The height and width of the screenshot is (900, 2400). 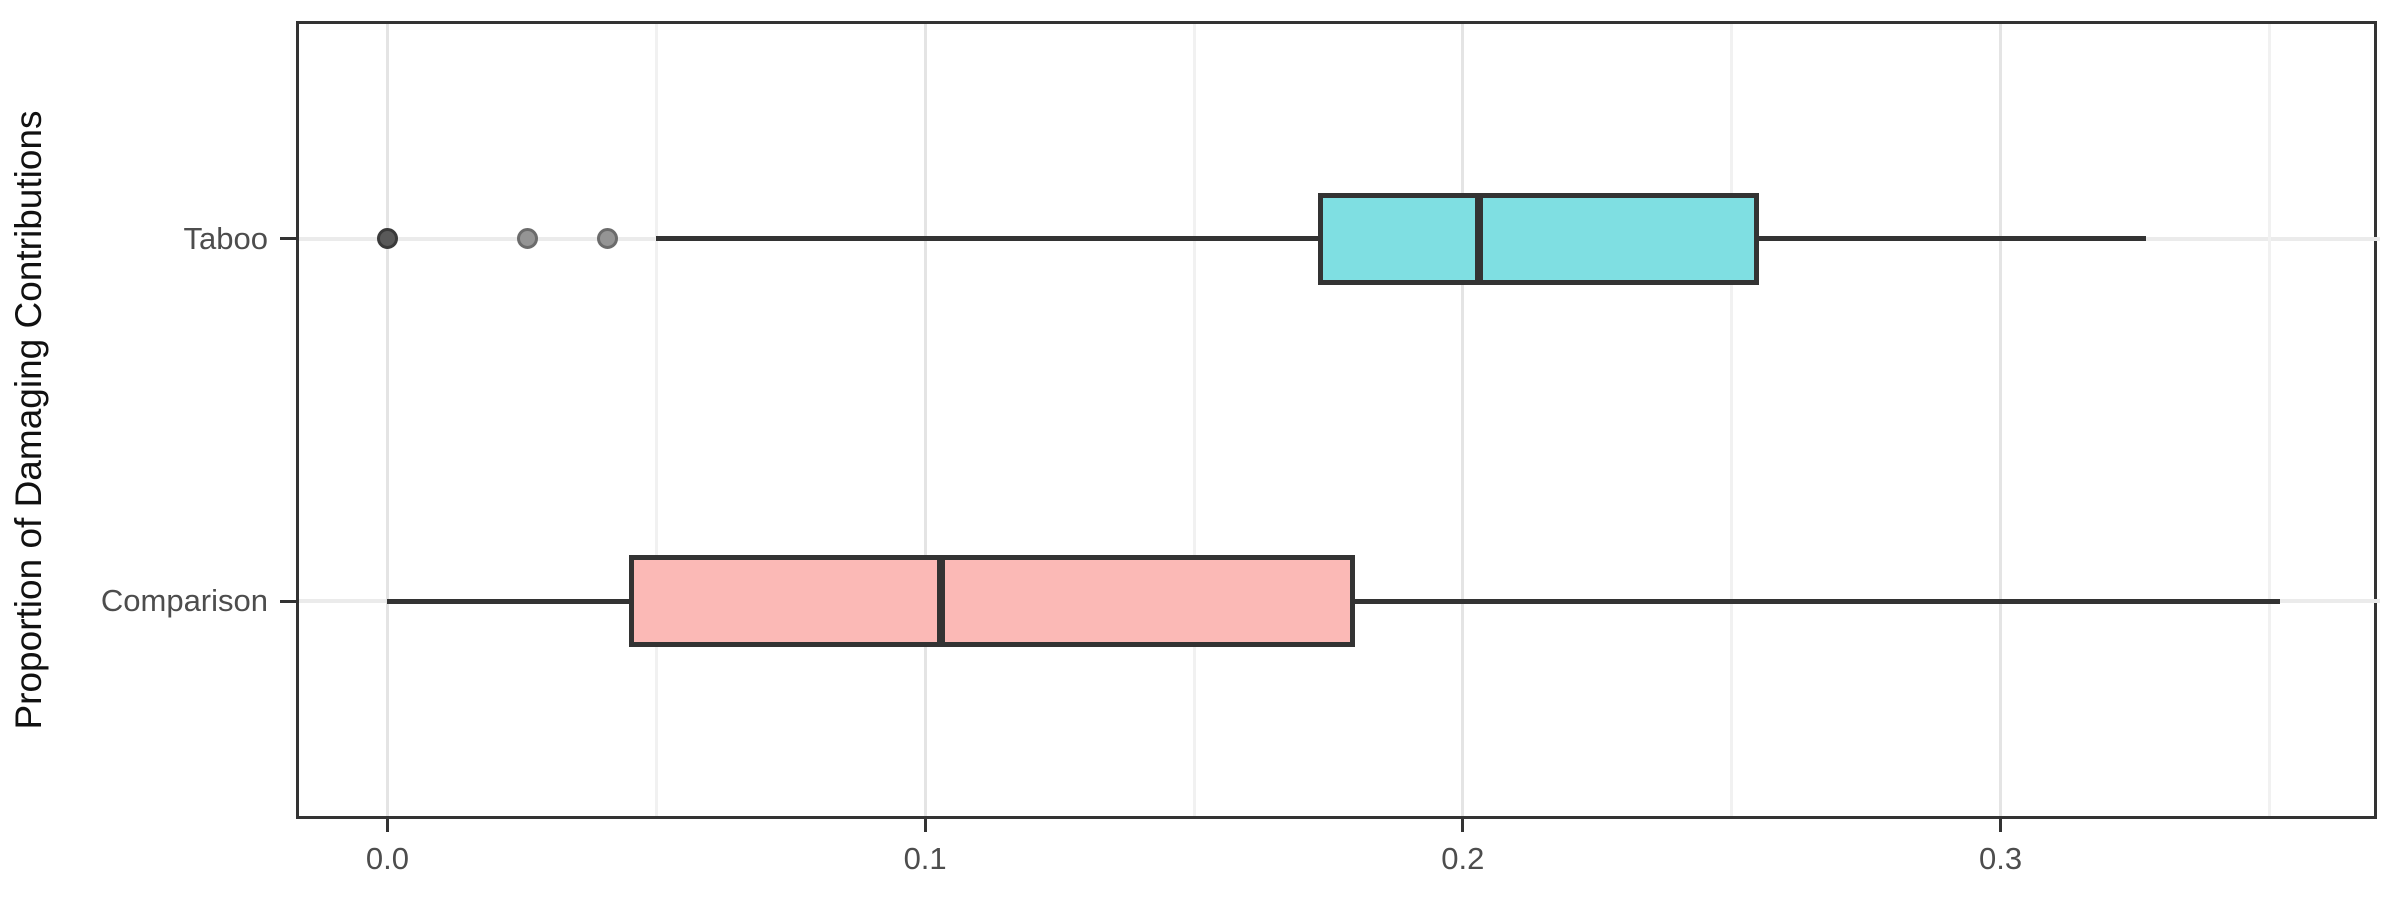 I want to click on y-category-label-taboo: Taboo, so click(x=225, y=238).